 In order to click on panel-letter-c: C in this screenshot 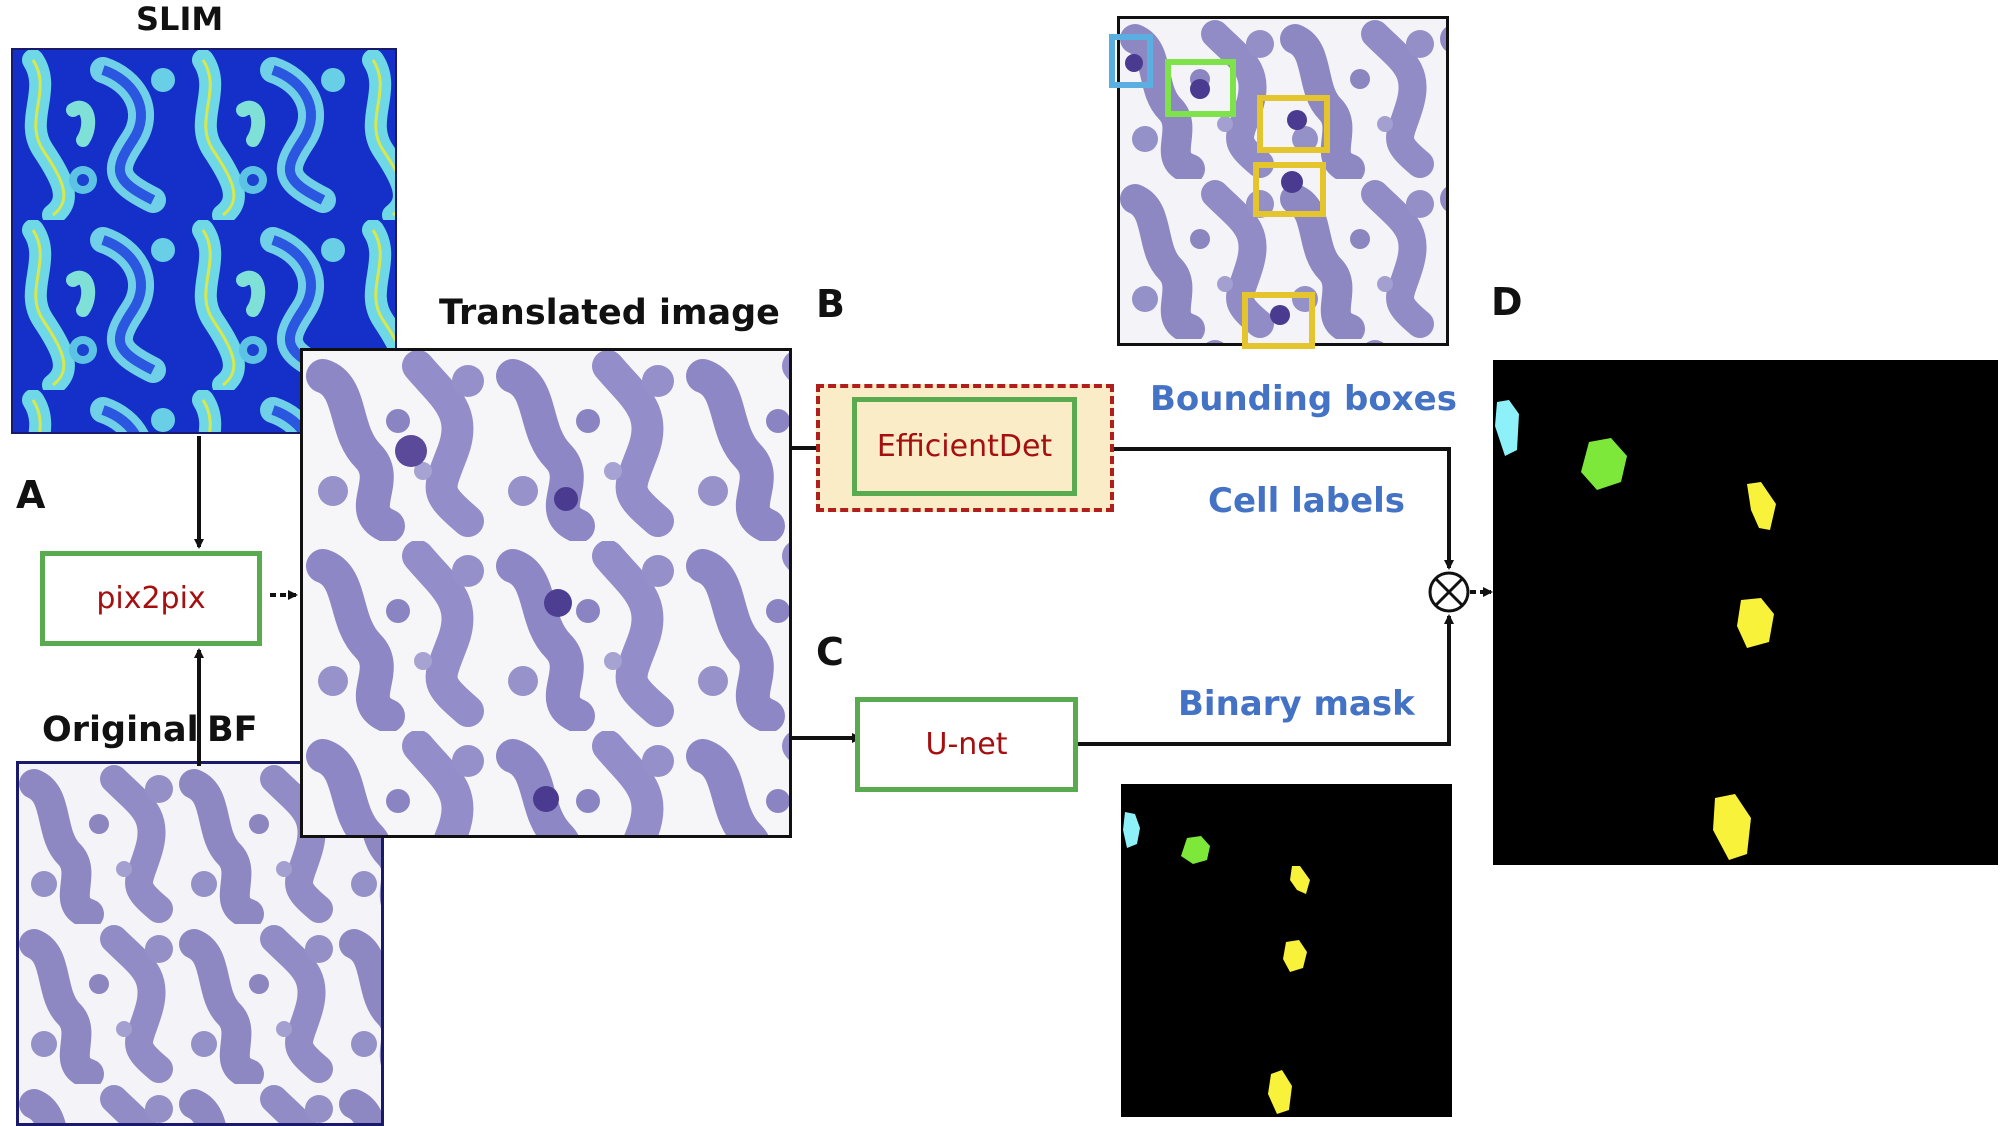, I will do `click(830, 652)`.